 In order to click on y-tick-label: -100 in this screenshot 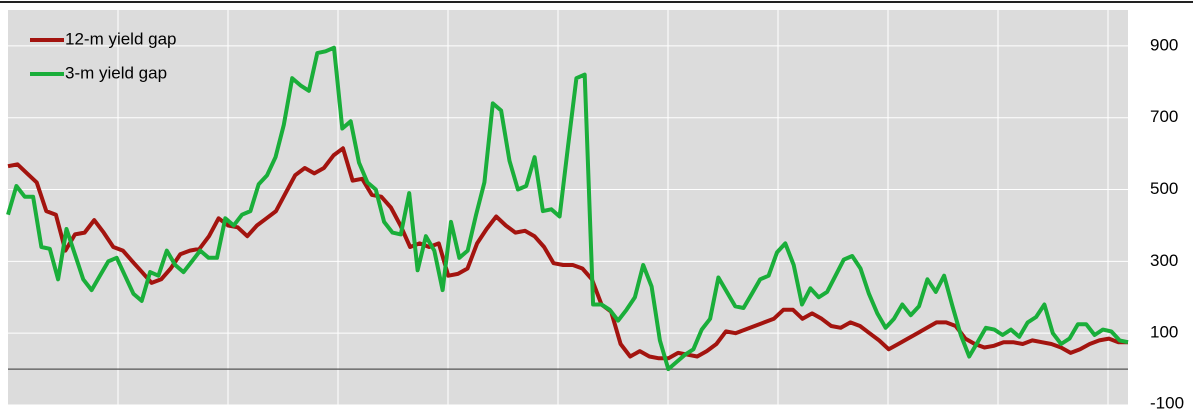, I will do `click(1167, 402)`.